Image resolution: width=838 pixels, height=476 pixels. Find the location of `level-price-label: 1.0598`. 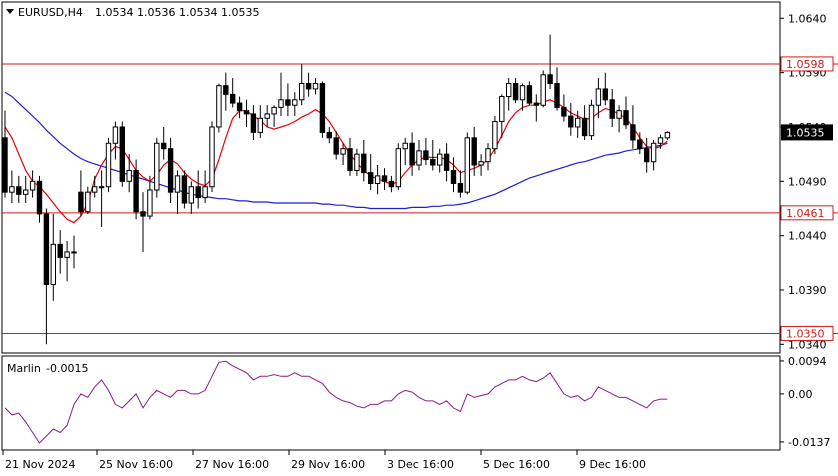

level-price-label: 1.0598 is located at coordinates (805, 64).